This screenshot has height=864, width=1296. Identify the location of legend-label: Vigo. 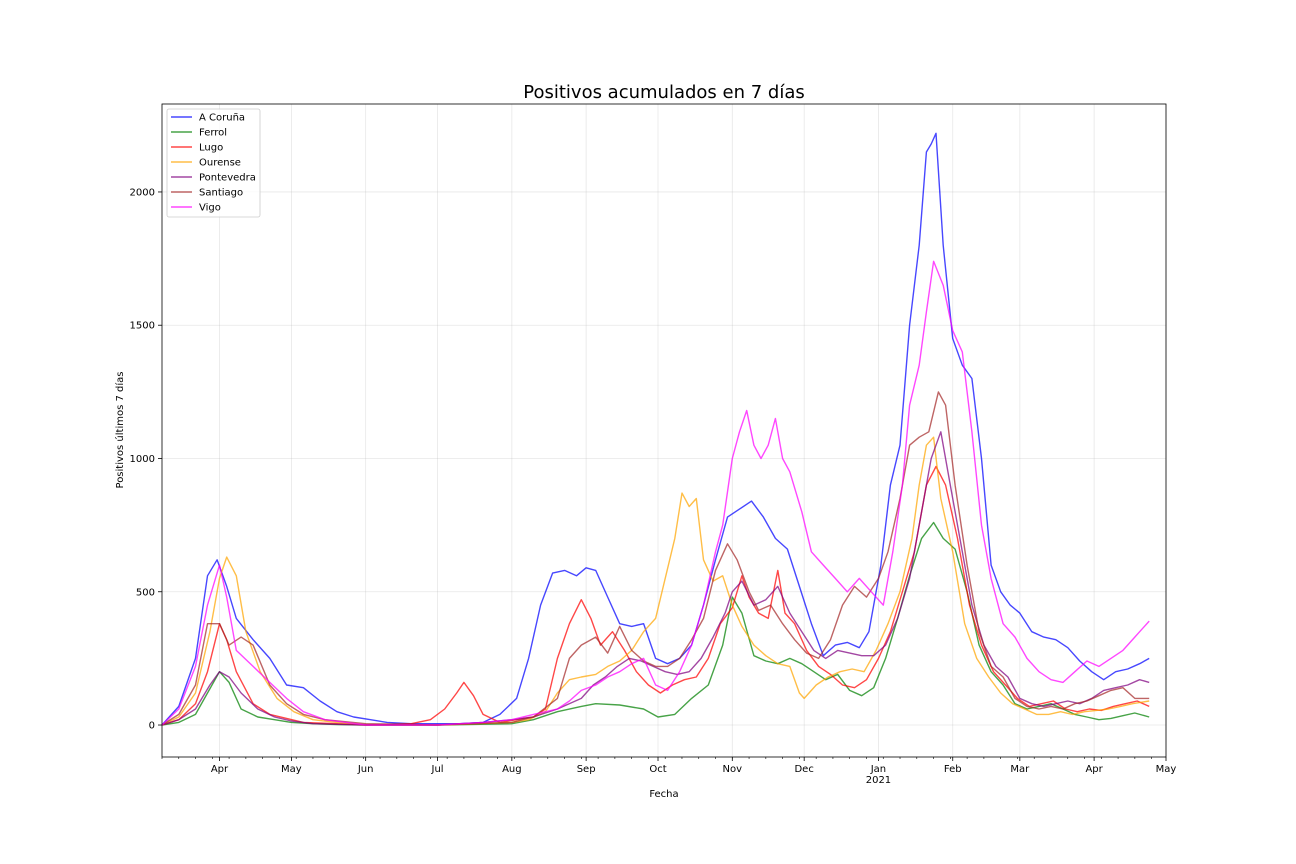
(210, 208).